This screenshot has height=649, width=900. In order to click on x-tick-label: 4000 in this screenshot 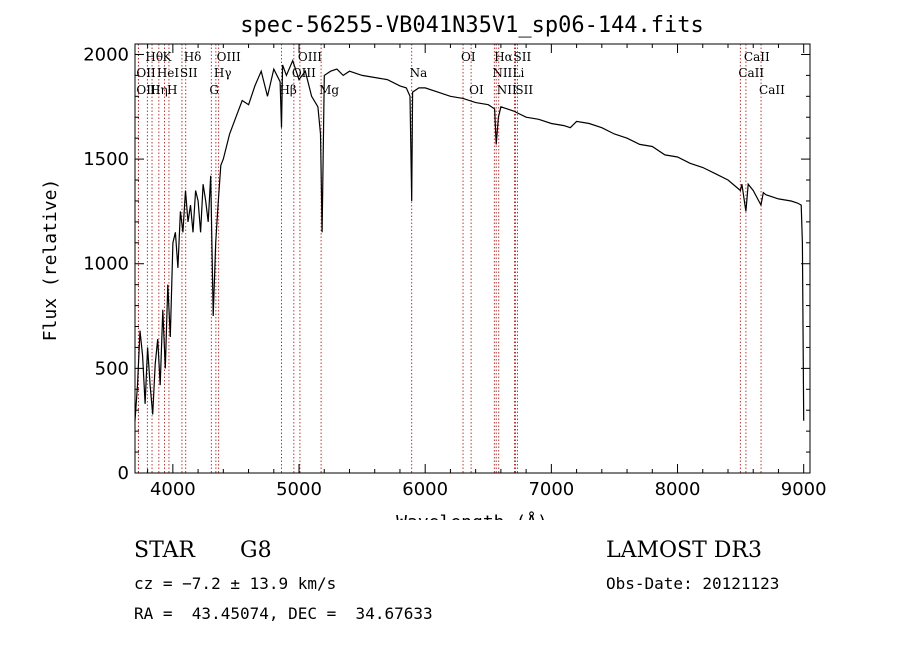, I will do `click(173, 489)`.